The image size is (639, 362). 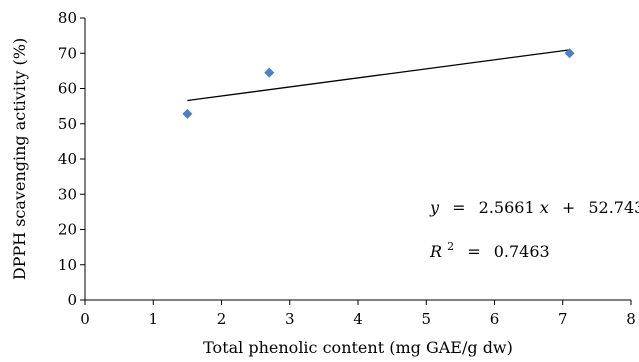 What do you see at coordinates (458, 207) in the screenshot?
I see `equation-eq-sign: =` at bounding box center [458, 207].